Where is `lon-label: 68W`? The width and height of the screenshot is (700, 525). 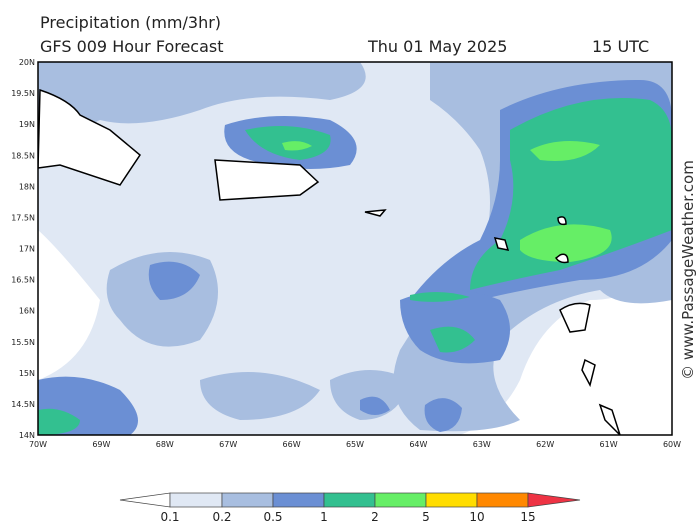 lon-label: 68W is located at coordinates (165, 444).